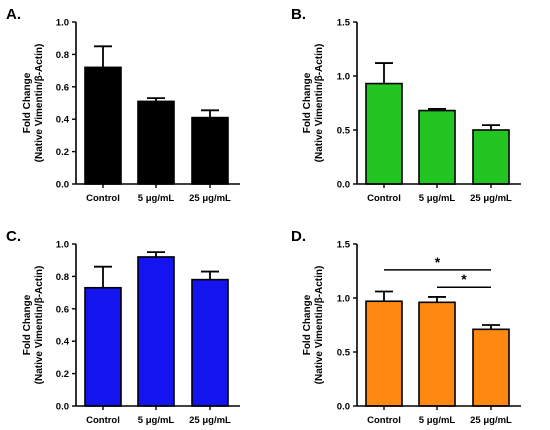 The height and width of the screenshot is (430, 550). I want to click on panel-letter: B., so click(298, 14).